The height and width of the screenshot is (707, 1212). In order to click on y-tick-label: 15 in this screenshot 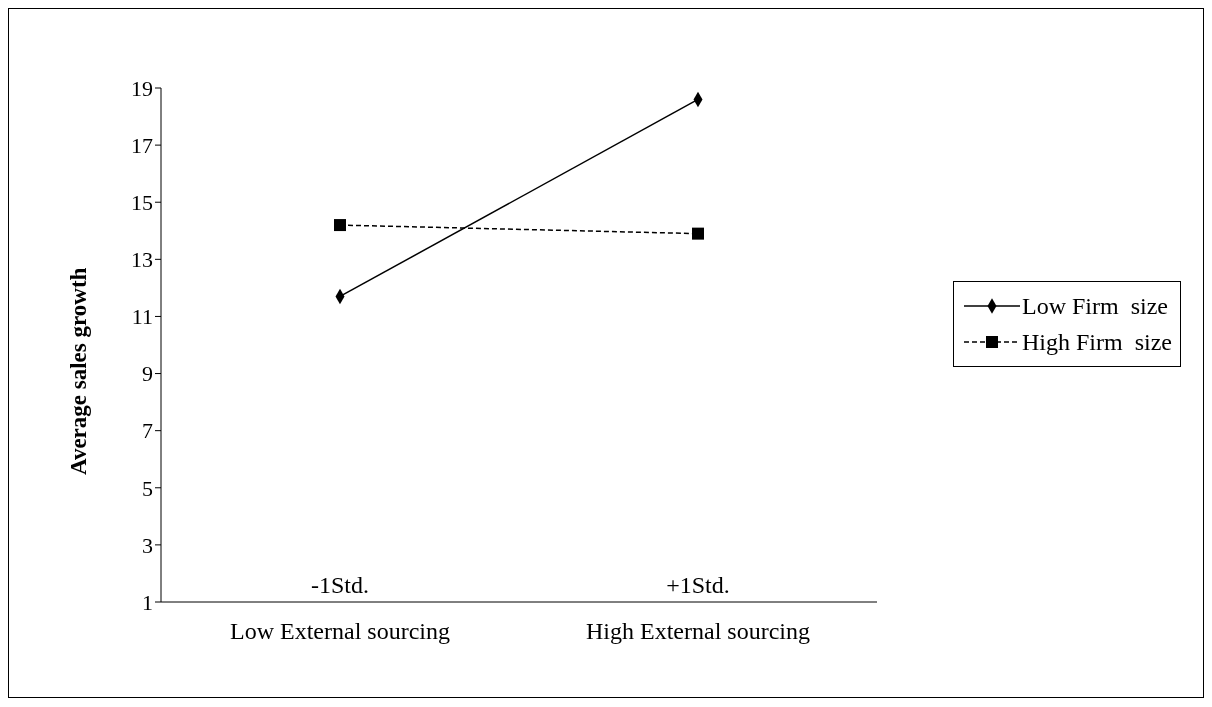, I will do `click(142, 203)`.